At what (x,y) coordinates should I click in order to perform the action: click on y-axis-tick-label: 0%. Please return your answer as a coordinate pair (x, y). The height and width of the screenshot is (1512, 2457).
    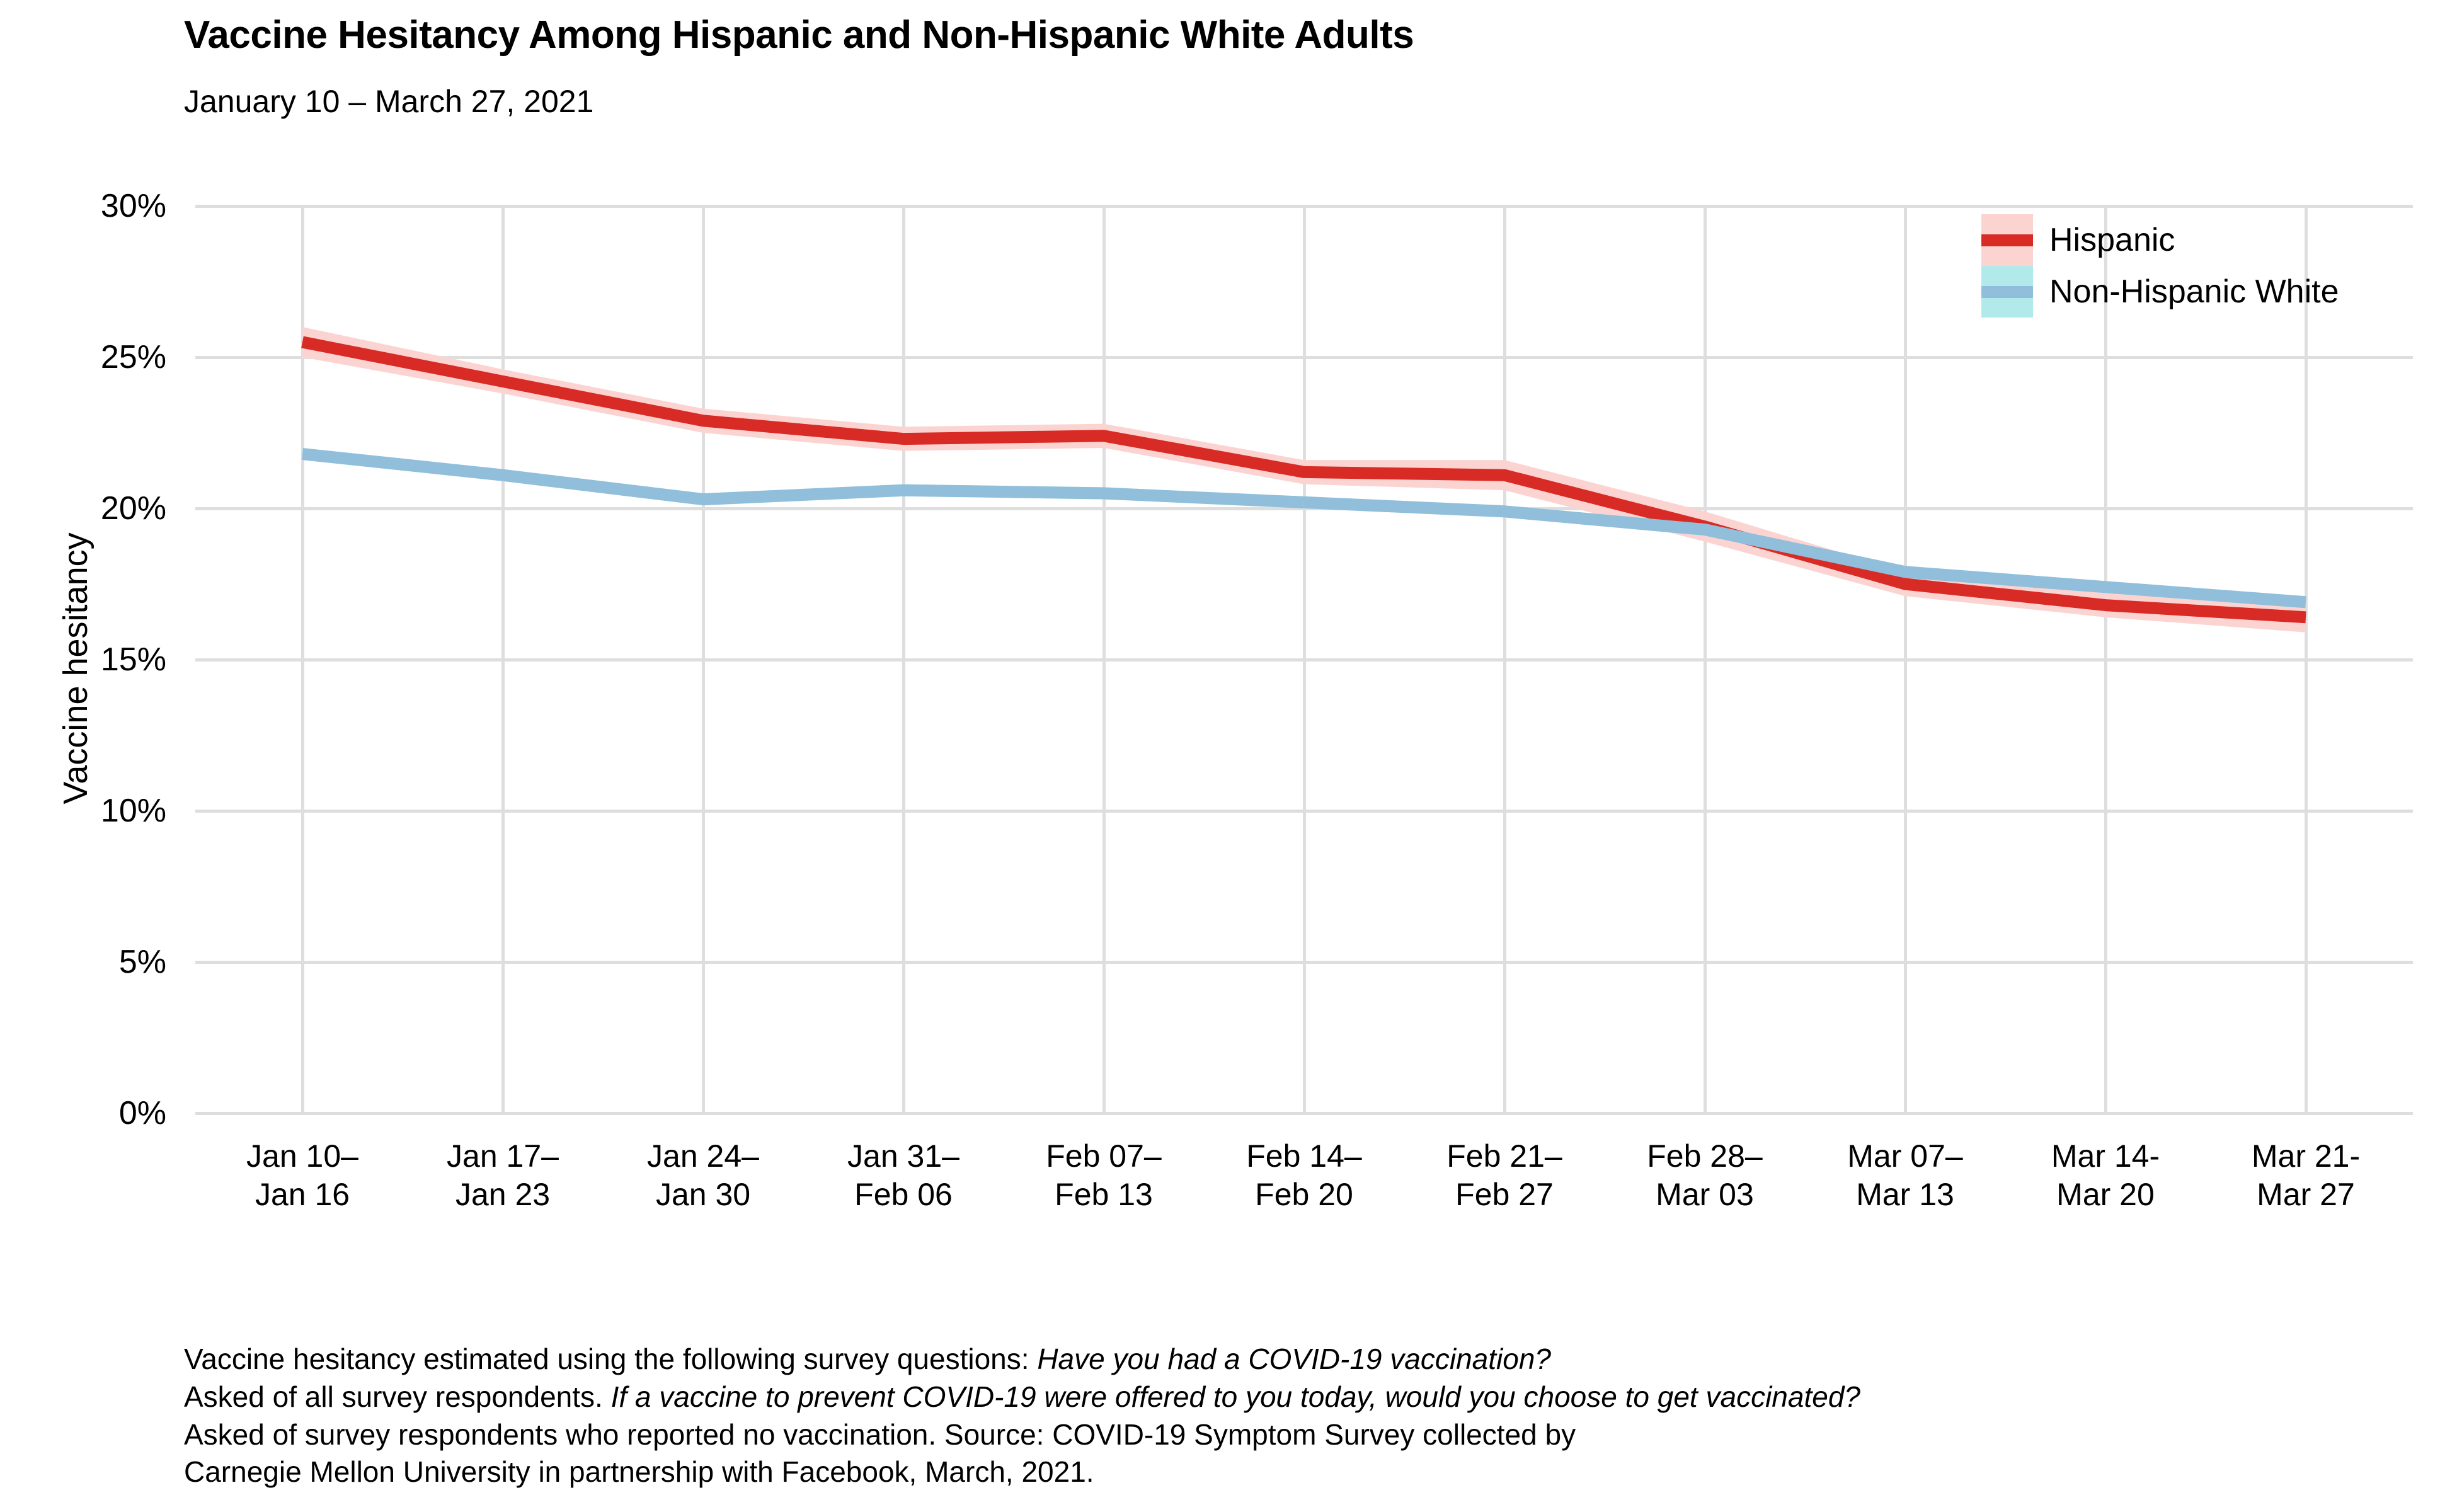
    Looking at the image, I should click on (142, 1113).